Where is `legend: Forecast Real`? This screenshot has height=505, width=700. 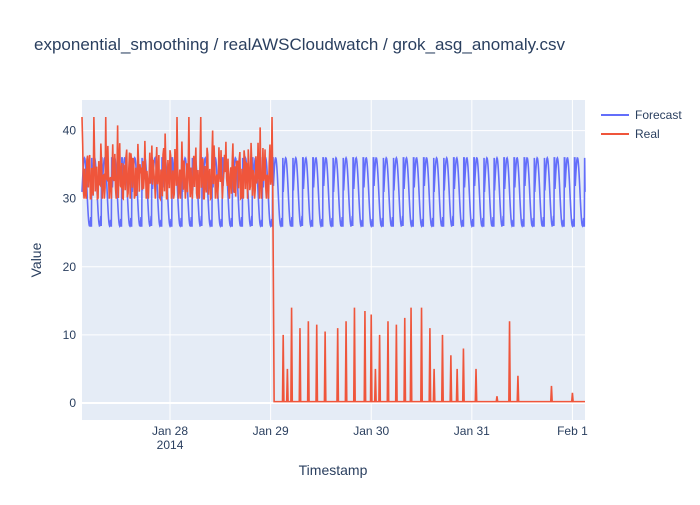 legend: Forecast Real is located at coordinates (641, 124).